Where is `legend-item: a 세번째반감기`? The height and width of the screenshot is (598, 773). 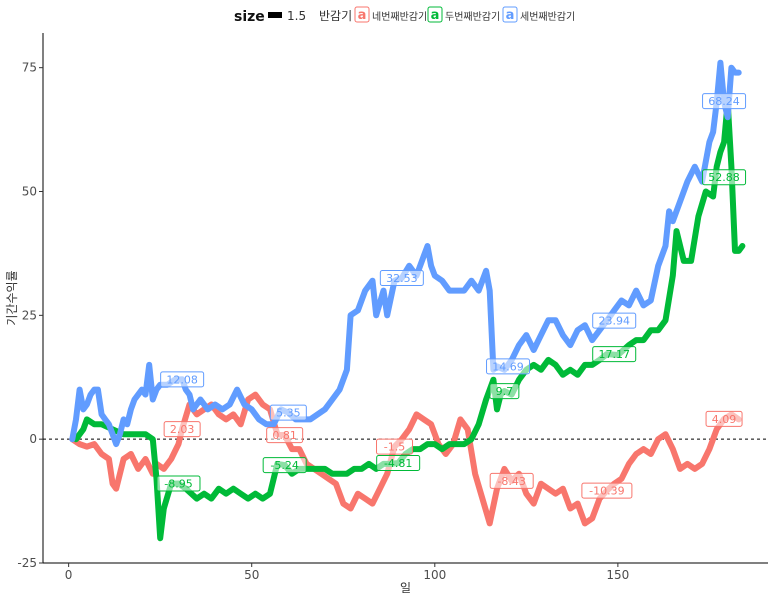 legend-item: a 세번째반감기 is located at coordinates (538, 14).